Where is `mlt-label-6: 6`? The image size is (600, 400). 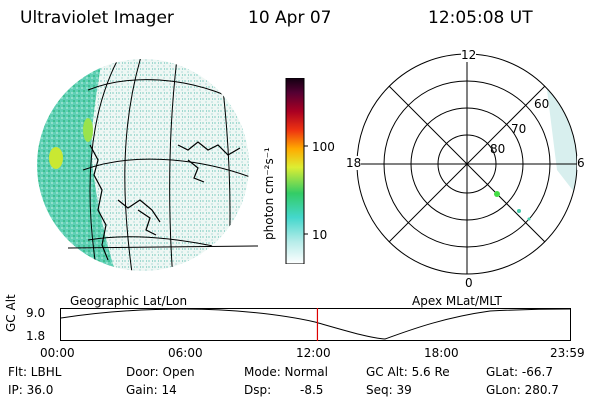 mlt-label-6: 6 is located at coordinates (581, 163).